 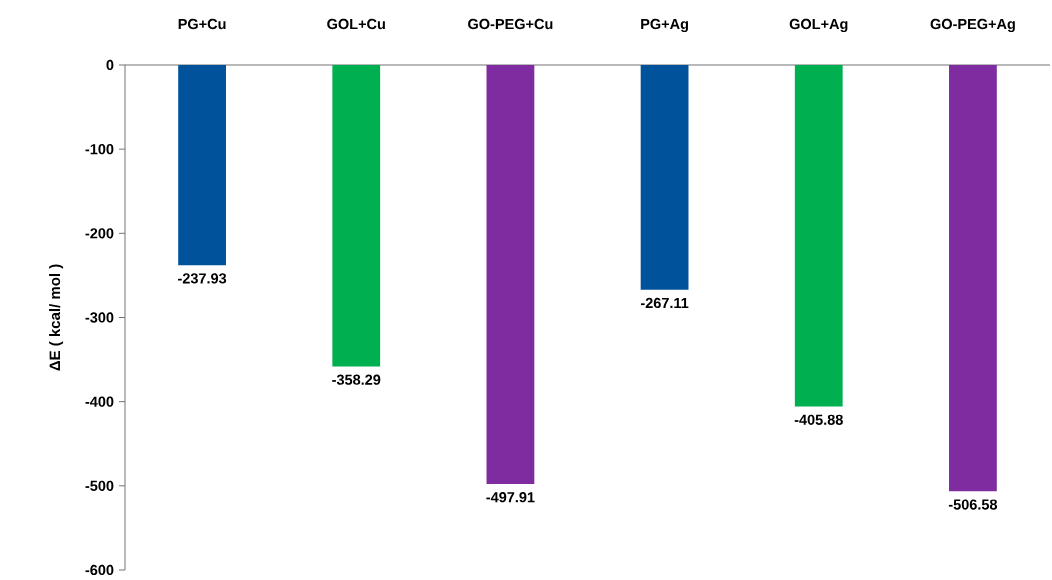 I want to click on data-label: -506.58, so click(x=973, y=504).